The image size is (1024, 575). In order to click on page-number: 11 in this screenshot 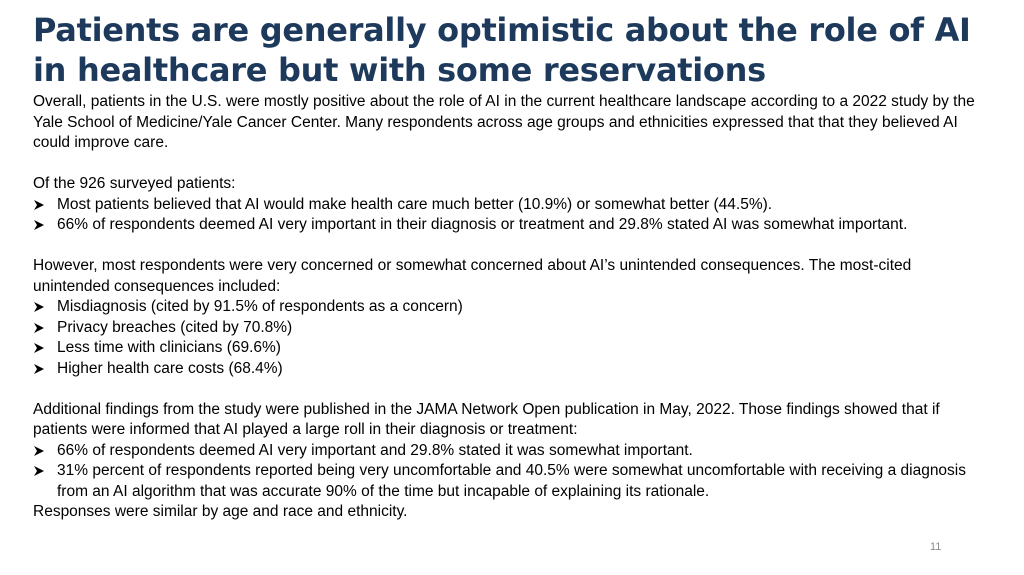, I will do `click(936, 547)`.